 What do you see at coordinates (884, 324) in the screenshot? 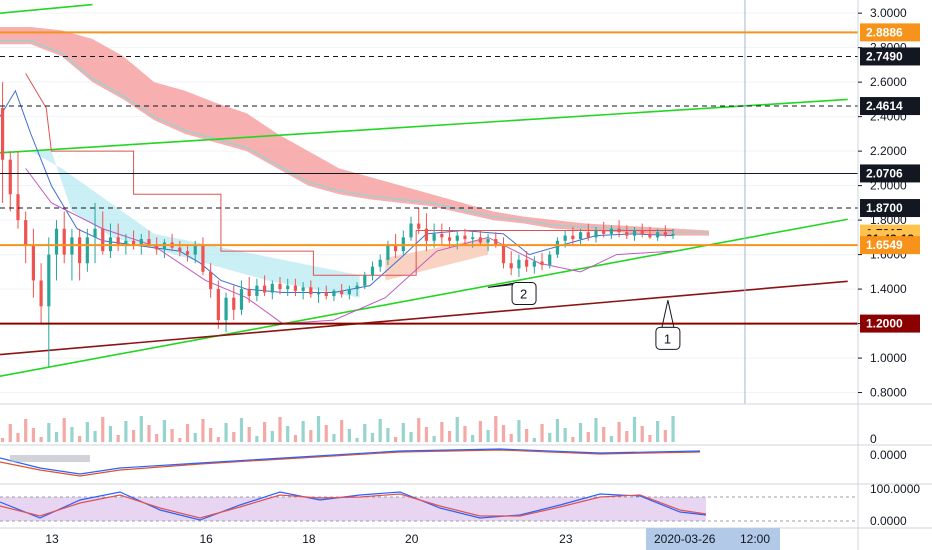
I see `price-tag-label: 1.2000` at bounding box center [884, 324].